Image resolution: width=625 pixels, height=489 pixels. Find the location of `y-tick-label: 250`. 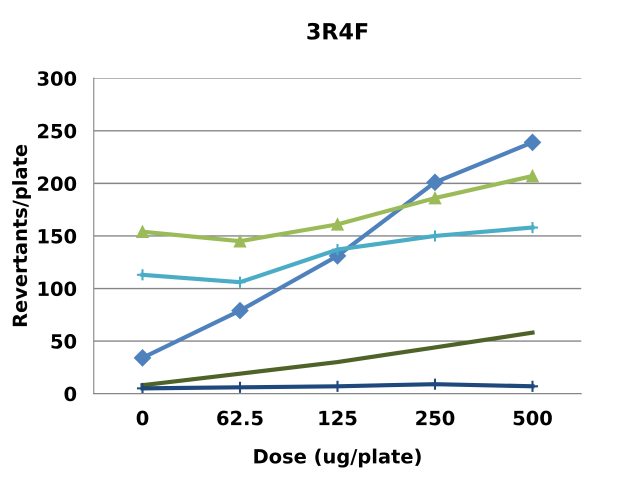

y-tick-label: 250 is located at coordinates (57, 131).